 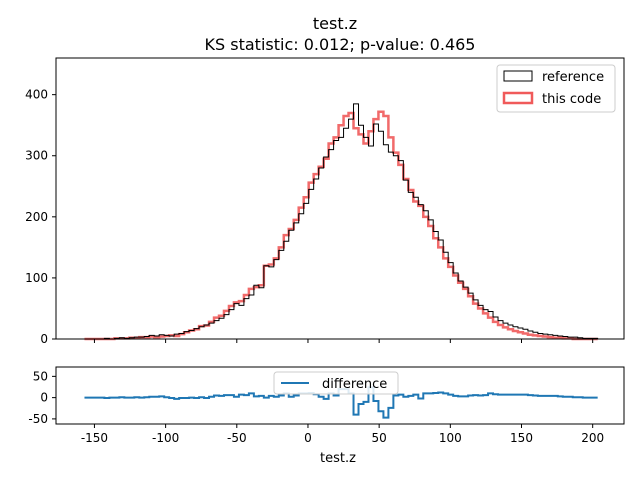 What do you see at coordinates (573, 77) in the screenshot?
I see `legend-label-reference: reference` at bounding box center [573, 77].